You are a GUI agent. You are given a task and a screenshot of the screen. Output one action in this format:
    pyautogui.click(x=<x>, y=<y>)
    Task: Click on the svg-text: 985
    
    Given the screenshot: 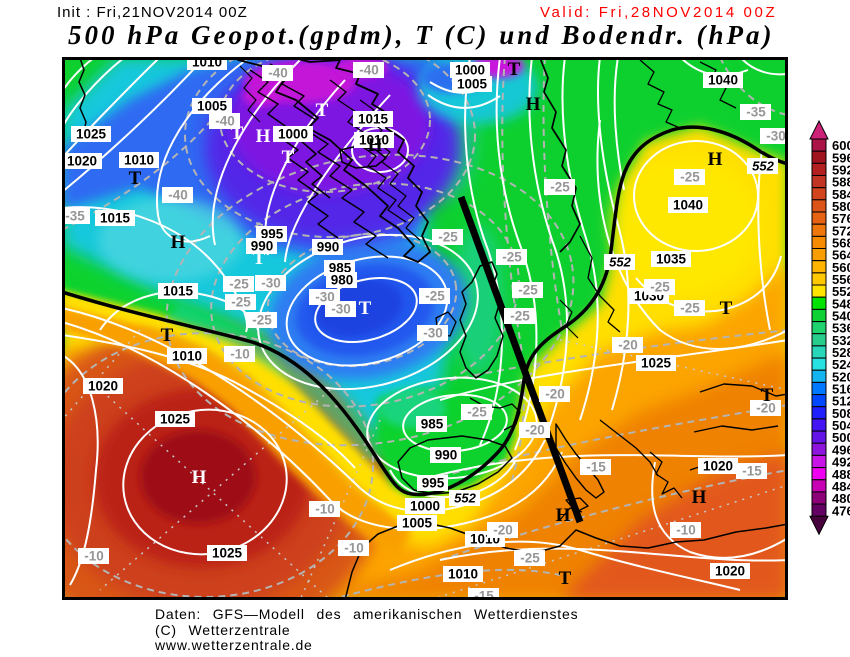 What is the action you would take?
    pyautogui.click(x=432, y=424)
    